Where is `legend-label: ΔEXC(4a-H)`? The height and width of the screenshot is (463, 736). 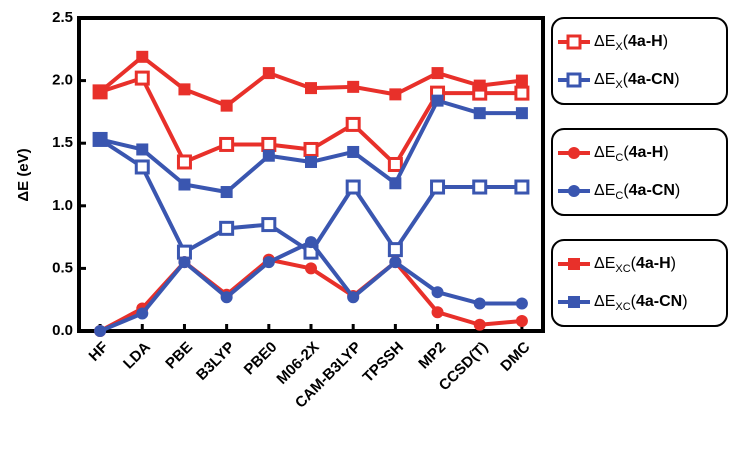
legend-label: ΔEXC(4a-H) is located at coordinates (635, 265).